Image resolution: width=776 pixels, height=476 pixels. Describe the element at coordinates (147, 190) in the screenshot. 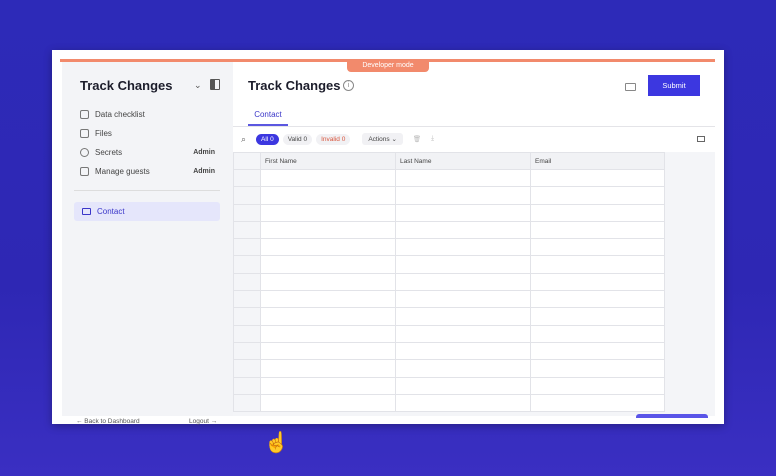

I see `divider` at that location.